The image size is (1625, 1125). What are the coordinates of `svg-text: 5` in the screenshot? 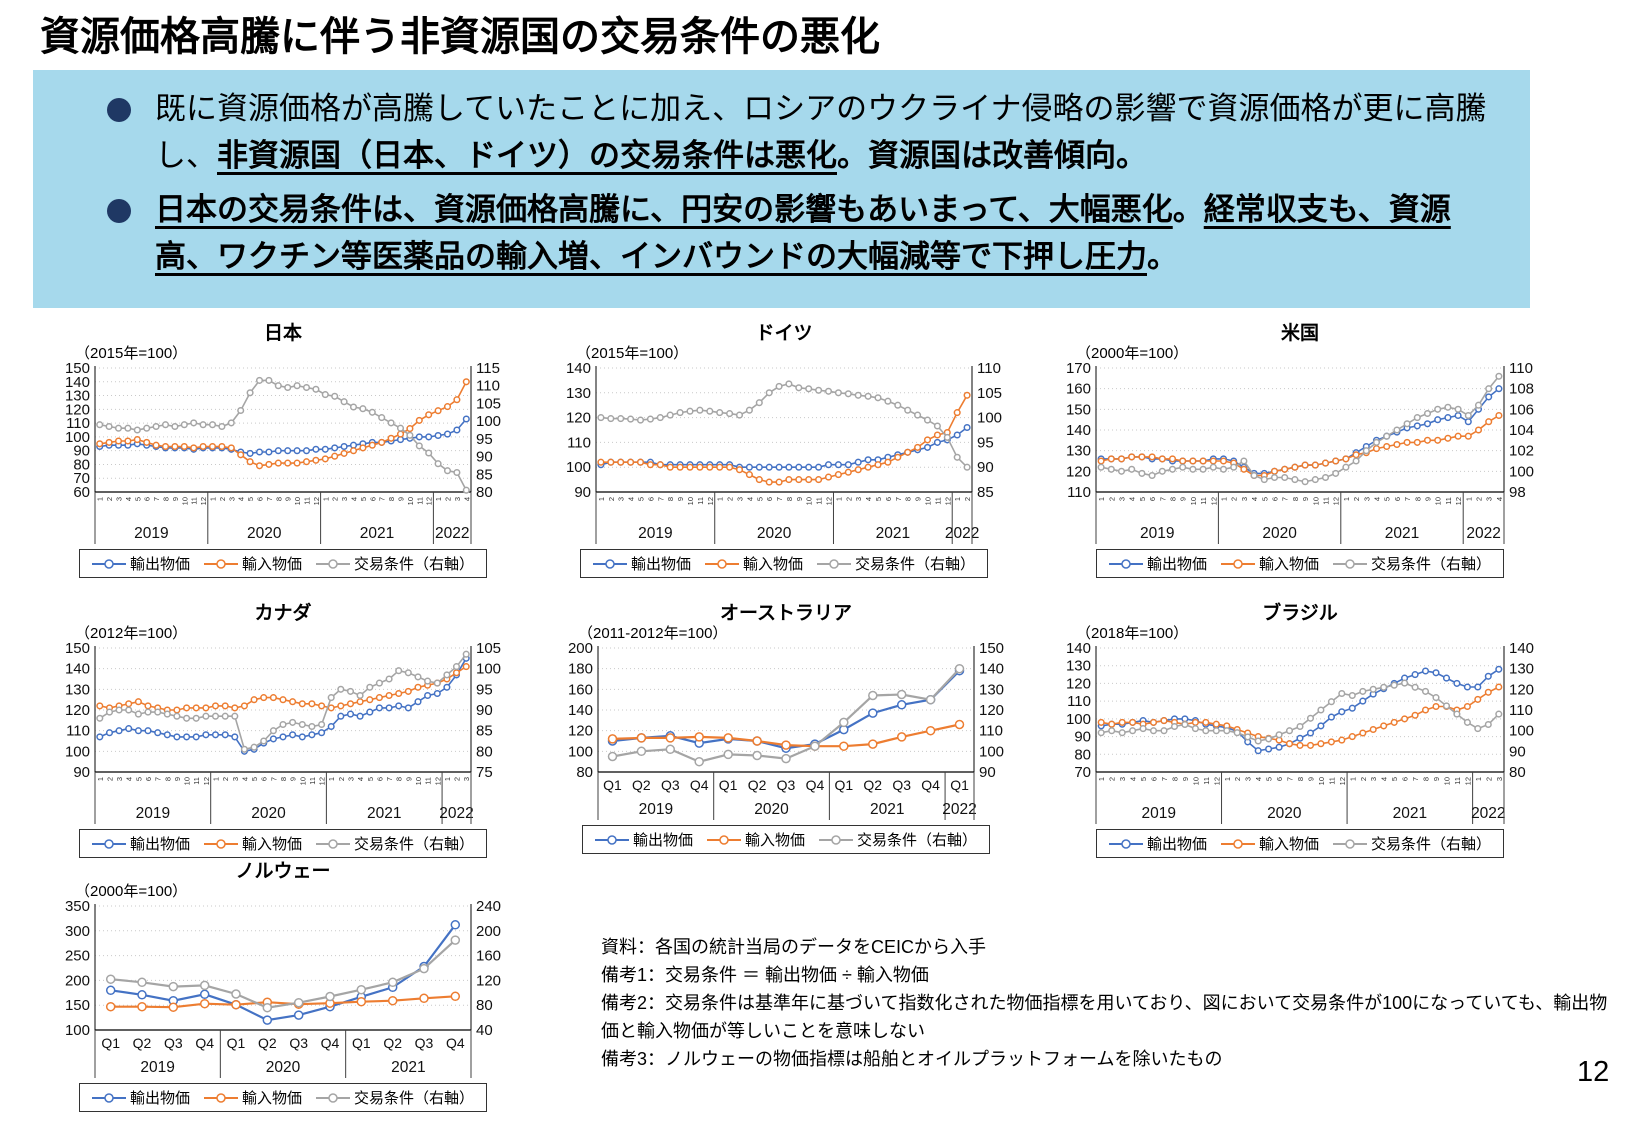 It's located at (1142, 499).